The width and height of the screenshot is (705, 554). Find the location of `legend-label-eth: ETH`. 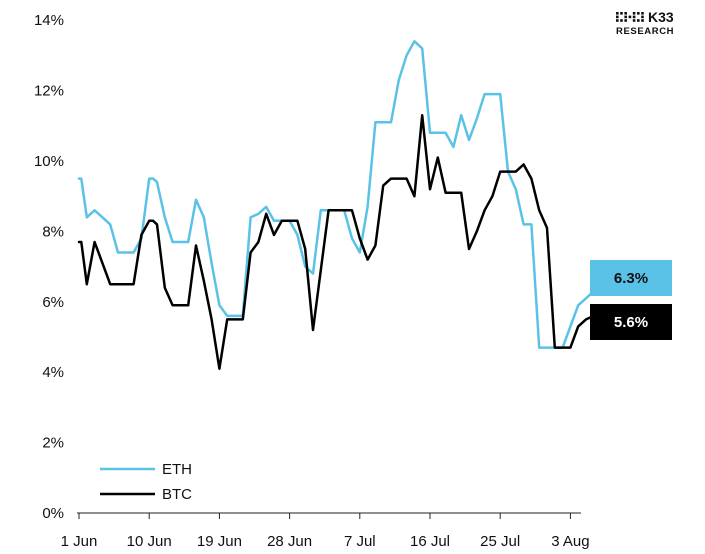

legend-label-eth: ETH is located at coordinates (177, 469).